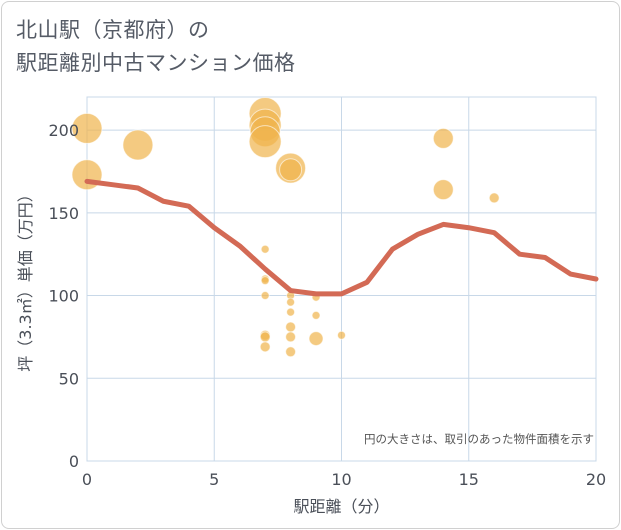 The image size is (621, 530). Describe the element at coordinates (74, 461) in the screenshot. I see `y-tick-label: 0` at that location.